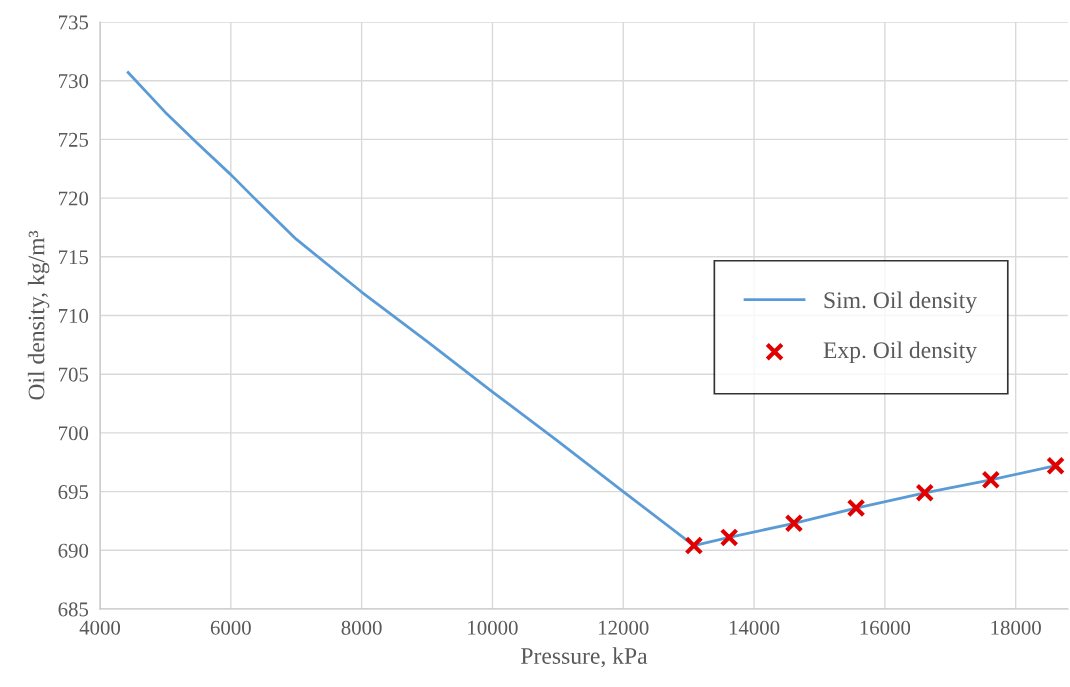 The image size is (1070, 687). Describe the element at coordinates (754, 627) in the screenshot. I see `x-tick-label: 14000` at that location.